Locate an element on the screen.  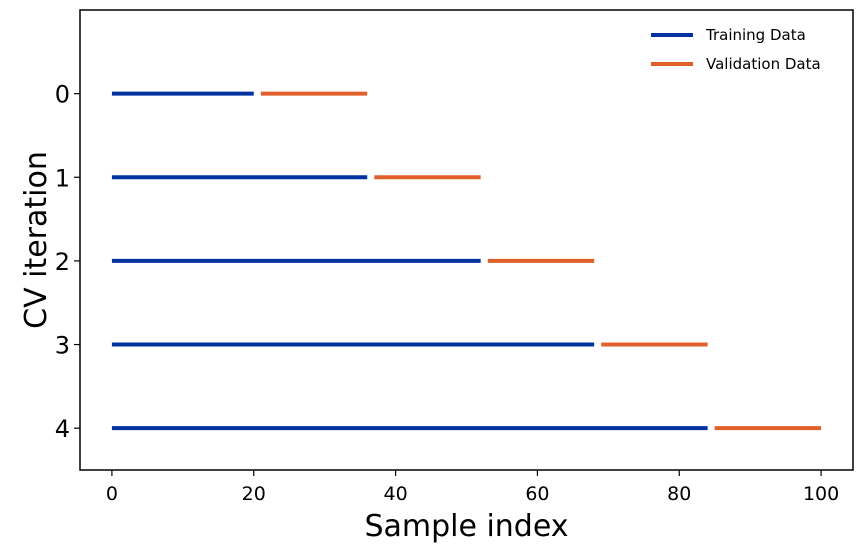
y-tick-label: 2 is located at coordinates (62, 262).